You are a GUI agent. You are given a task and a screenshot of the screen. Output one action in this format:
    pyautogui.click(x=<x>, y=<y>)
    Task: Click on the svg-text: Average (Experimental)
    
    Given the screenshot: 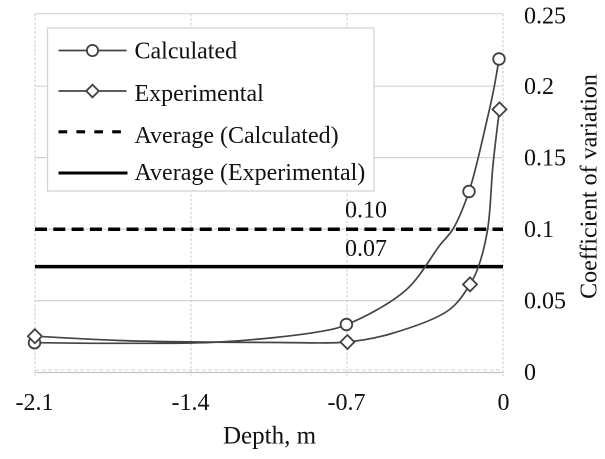 What is the action you would take?
    pyautogui.click(x=250, y=173)
    